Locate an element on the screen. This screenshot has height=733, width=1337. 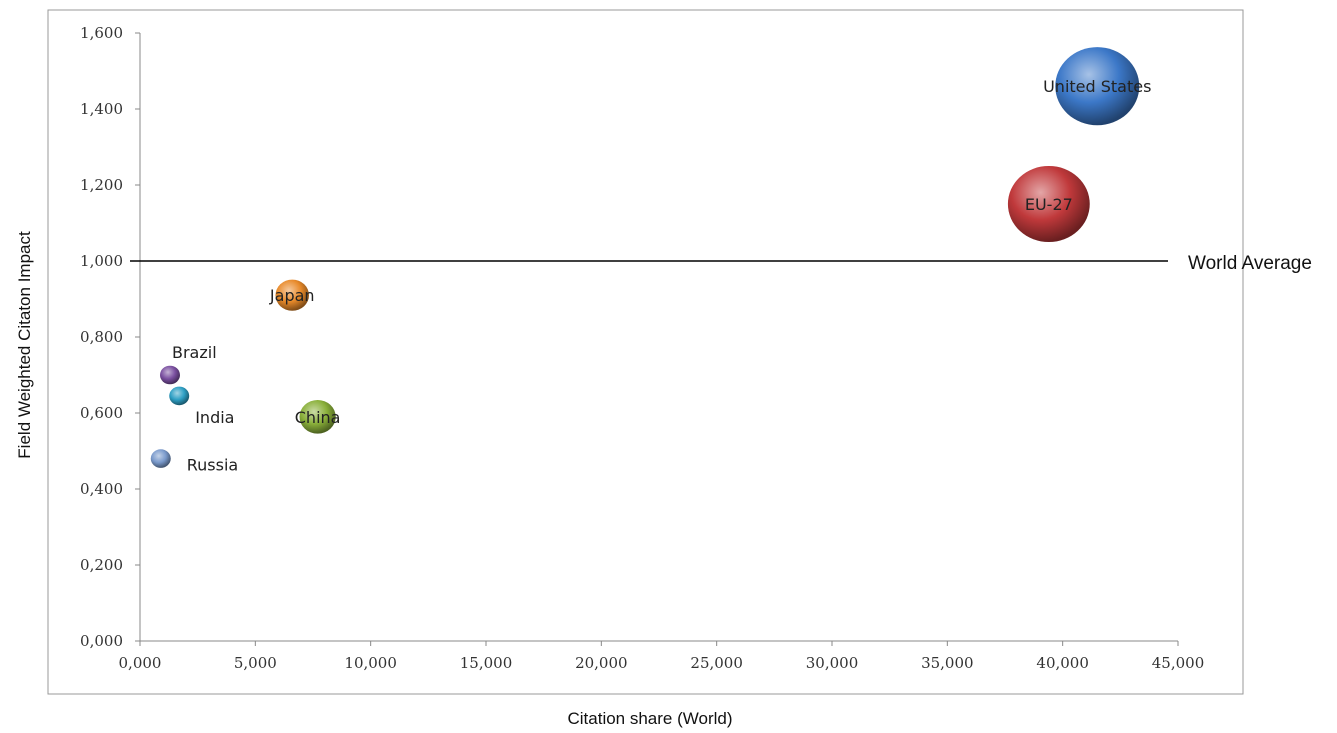
x-tick-label: 20,000 is located at coordinates (601, 663).